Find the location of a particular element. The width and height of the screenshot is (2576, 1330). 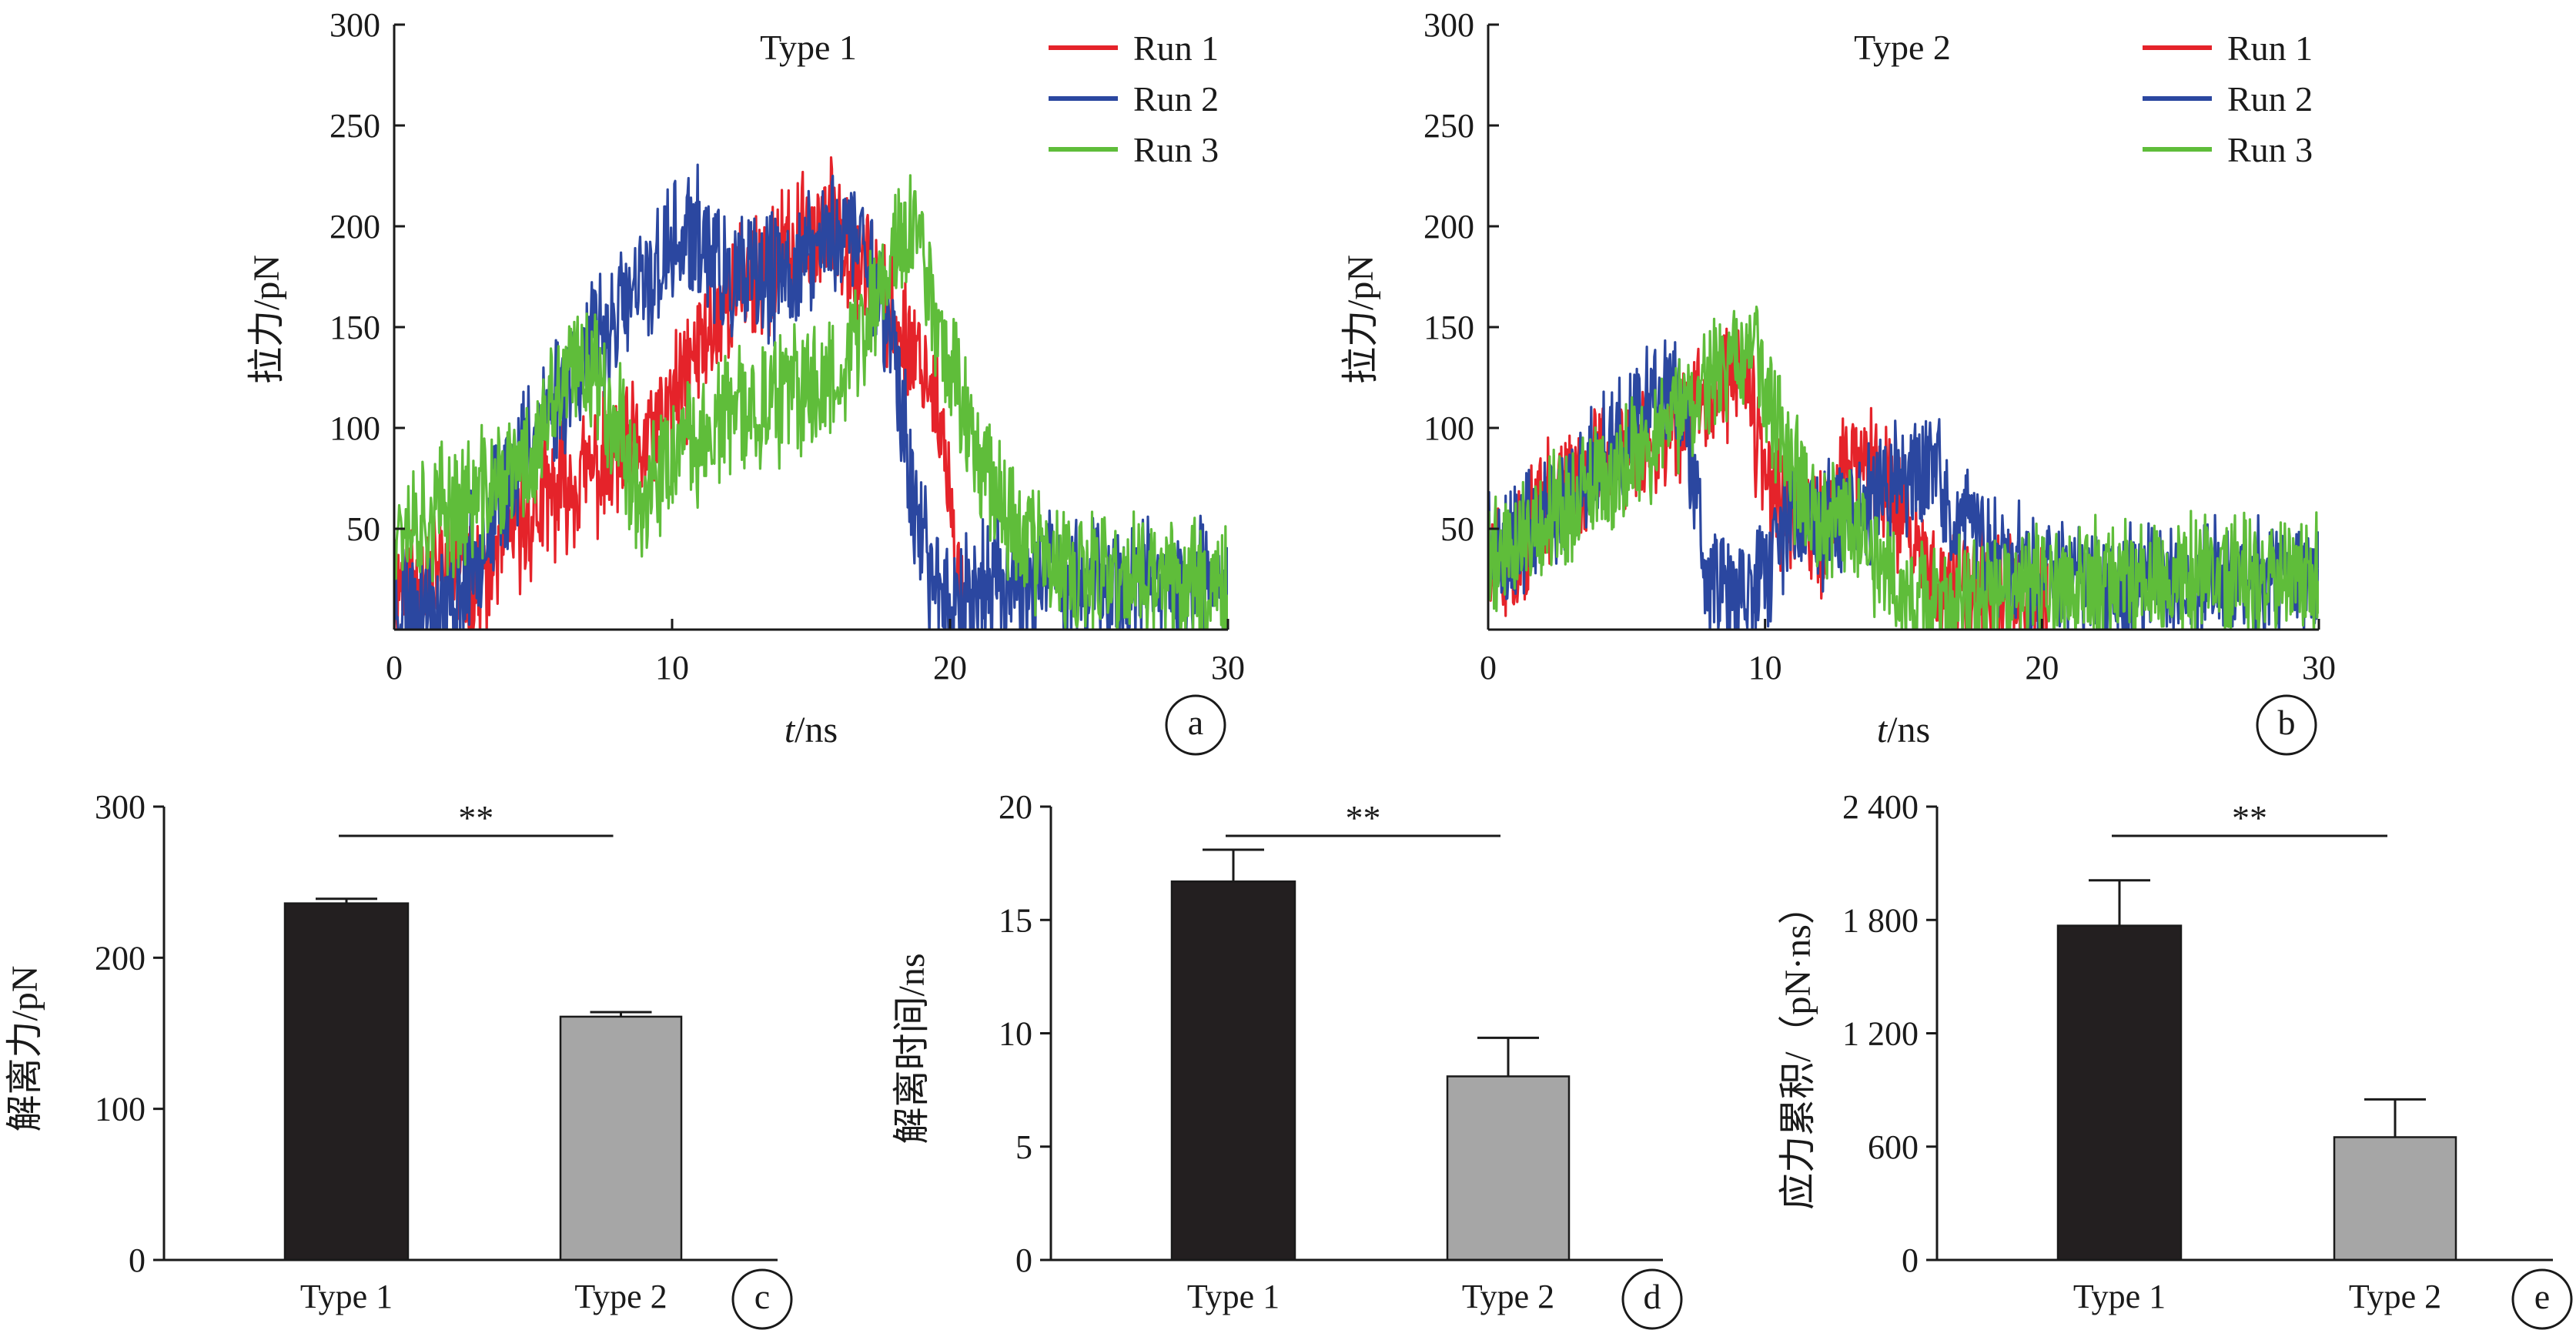

panel-c: Type 1 Type 2 0 100 200 300 ** 解离力/pN c is located at coordinates (399, 1059).